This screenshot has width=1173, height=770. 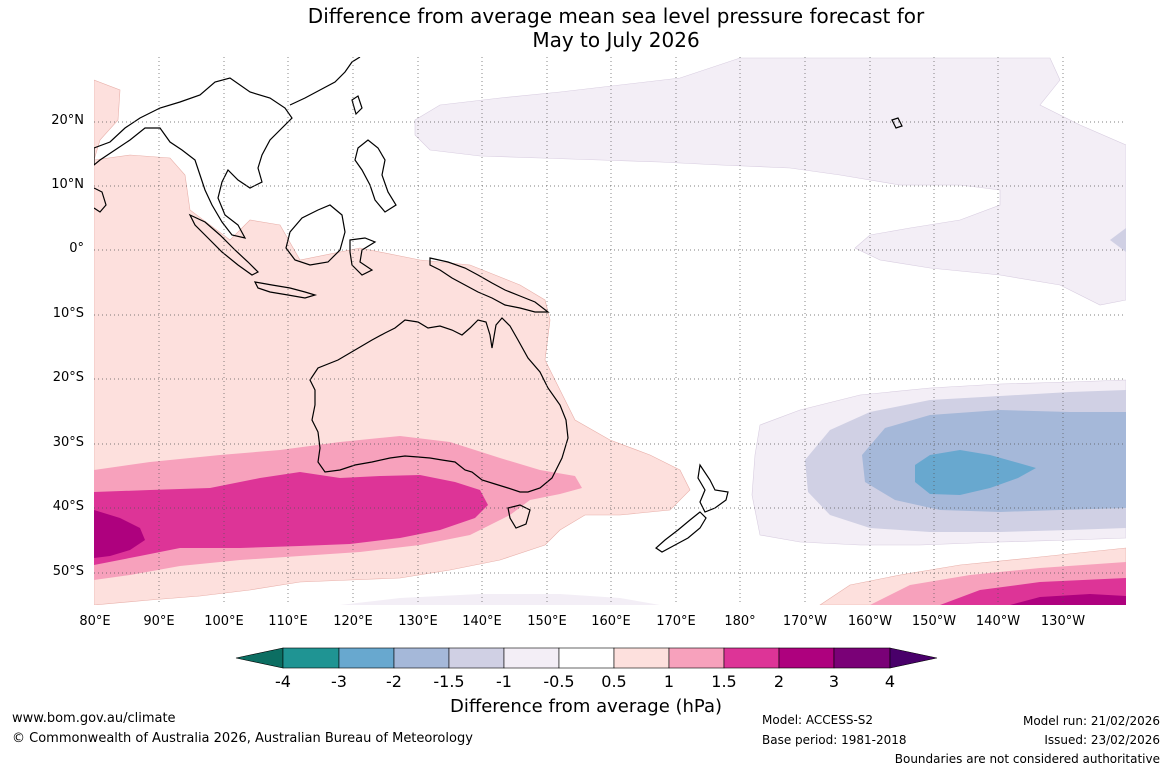 What do you see at coordinates (119, 534) in the screenshot?
I see `anomaly-region-purple` at bounding box center [119, 534].